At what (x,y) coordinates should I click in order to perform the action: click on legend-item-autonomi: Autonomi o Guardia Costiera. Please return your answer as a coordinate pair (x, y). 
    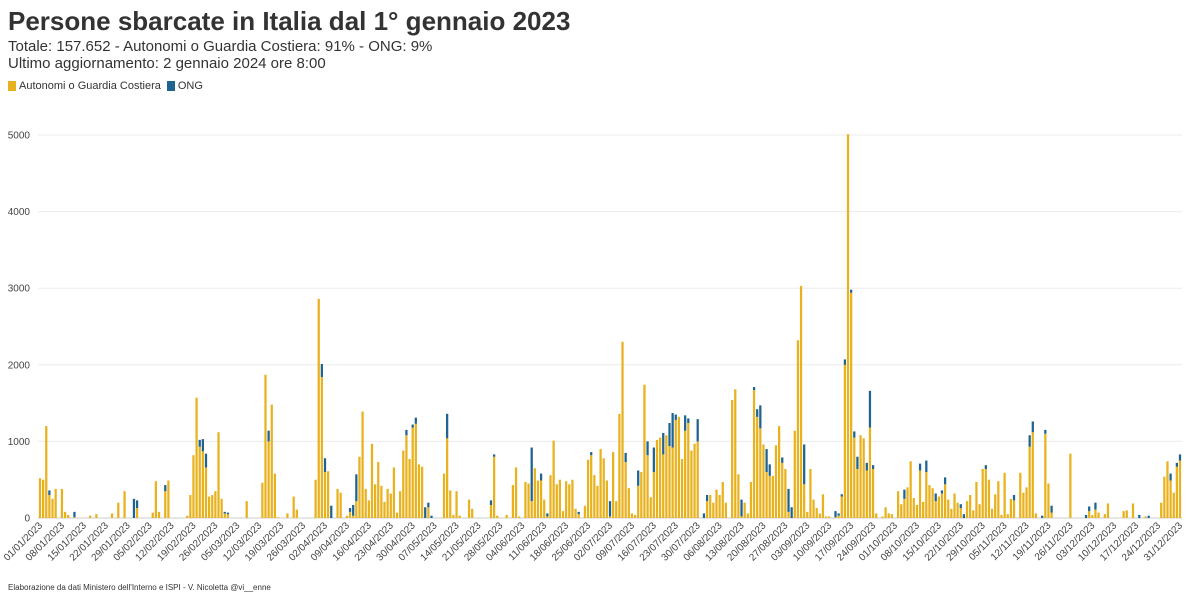
    Looking at the image, I should click on (84, 86).